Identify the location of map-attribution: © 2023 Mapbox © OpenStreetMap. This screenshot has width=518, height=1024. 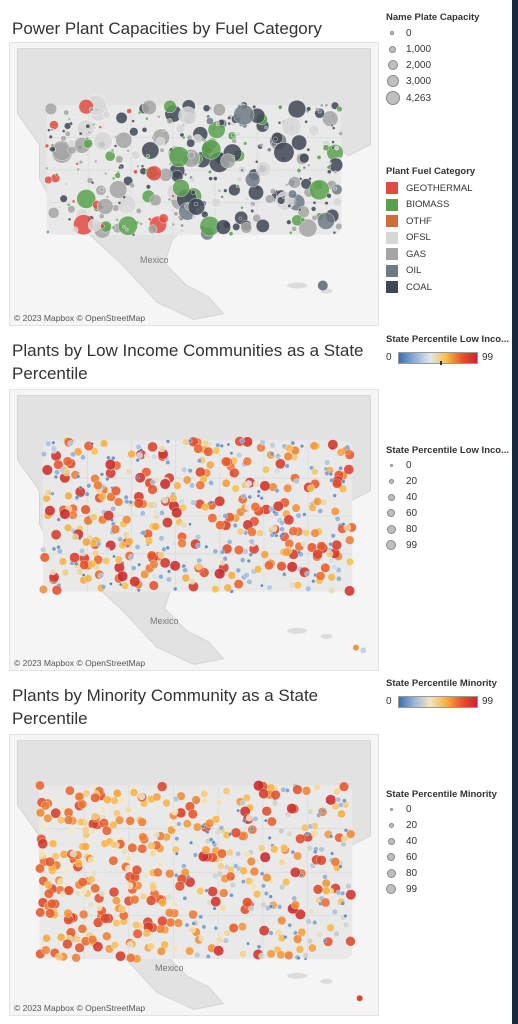
(80, 318).